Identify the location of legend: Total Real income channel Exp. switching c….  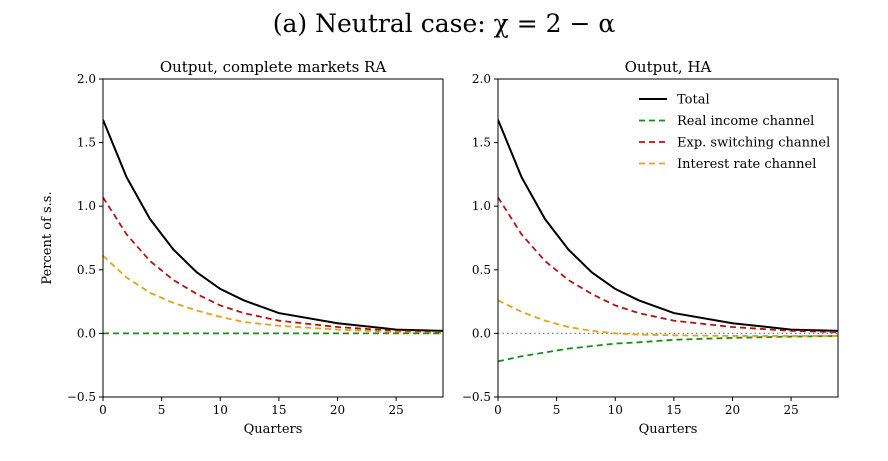
(734, 132).